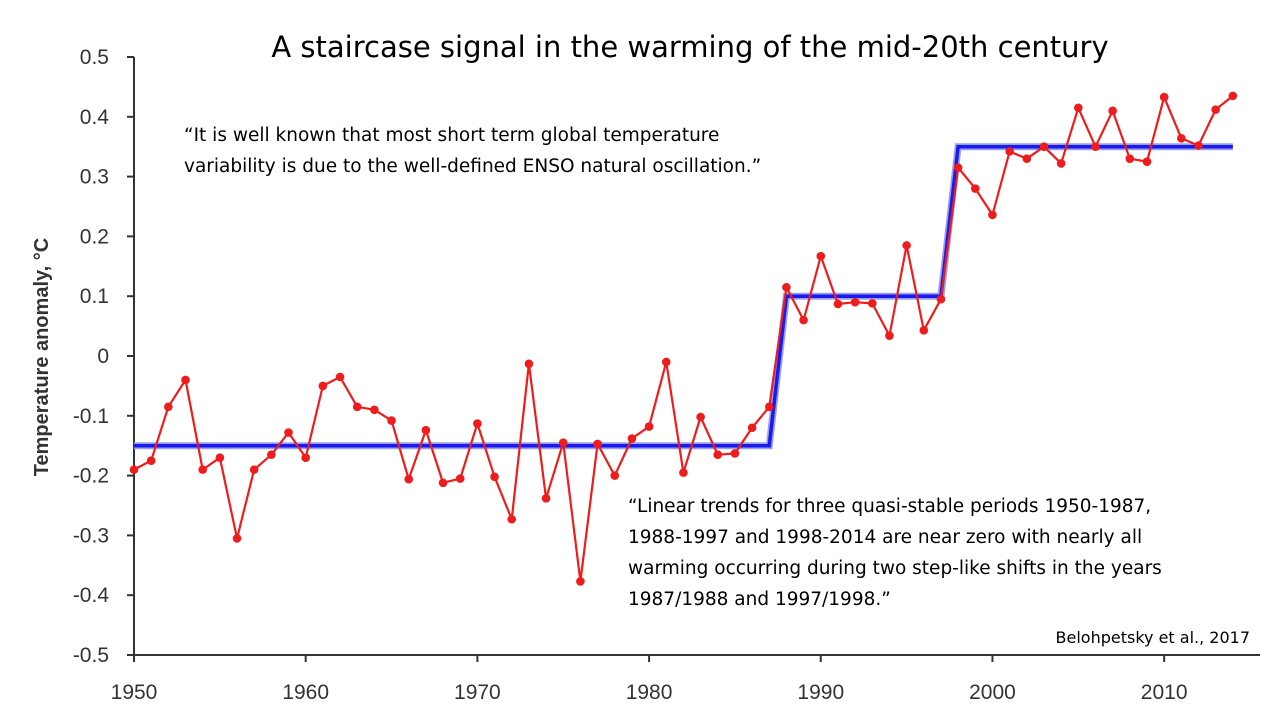  I want to click on y-tick-label: -0.3, so click(91, 535).